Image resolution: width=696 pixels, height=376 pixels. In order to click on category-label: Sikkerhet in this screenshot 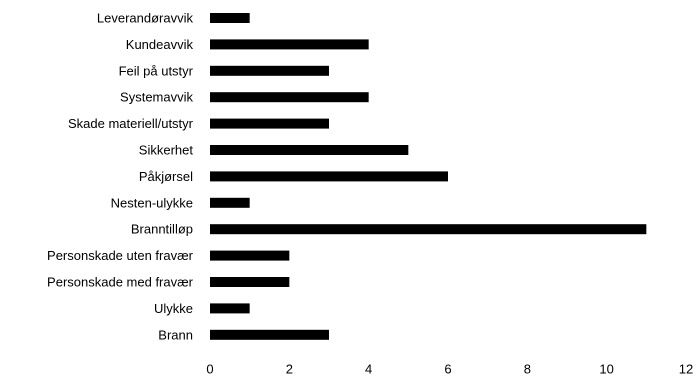, I will do `click(166, 150)`.